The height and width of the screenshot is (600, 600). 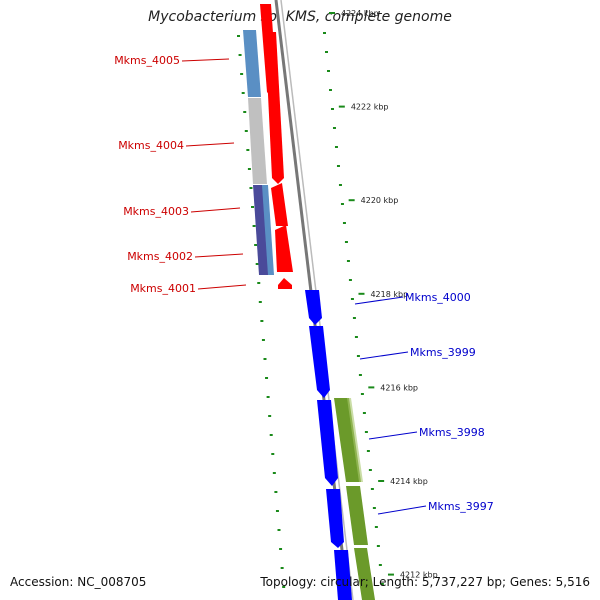 I want to click on gene-label: Mkms_4004, so click(x=151, y=145).